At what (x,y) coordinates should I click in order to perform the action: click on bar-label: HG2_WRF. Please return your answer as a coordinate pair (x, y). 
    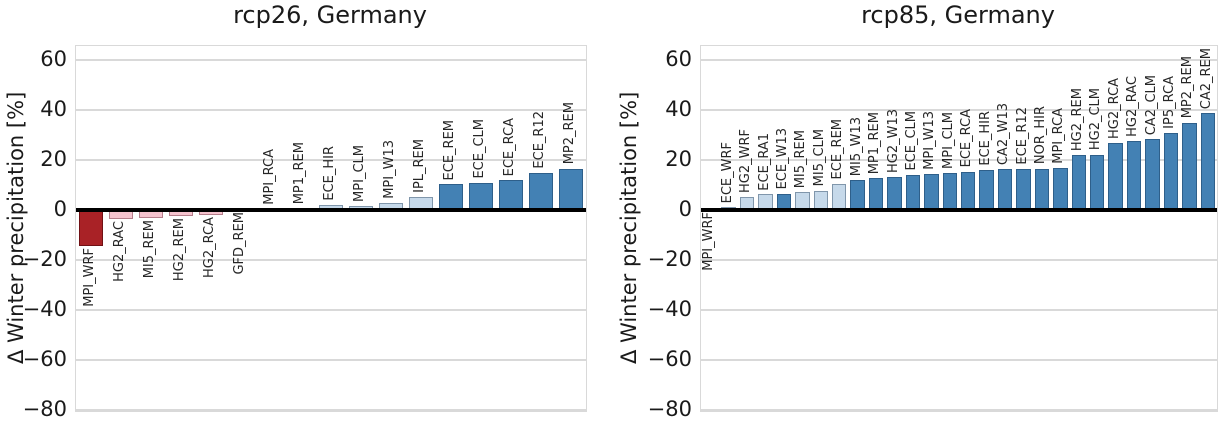
    Looking at the image, I should click on (746, 161).